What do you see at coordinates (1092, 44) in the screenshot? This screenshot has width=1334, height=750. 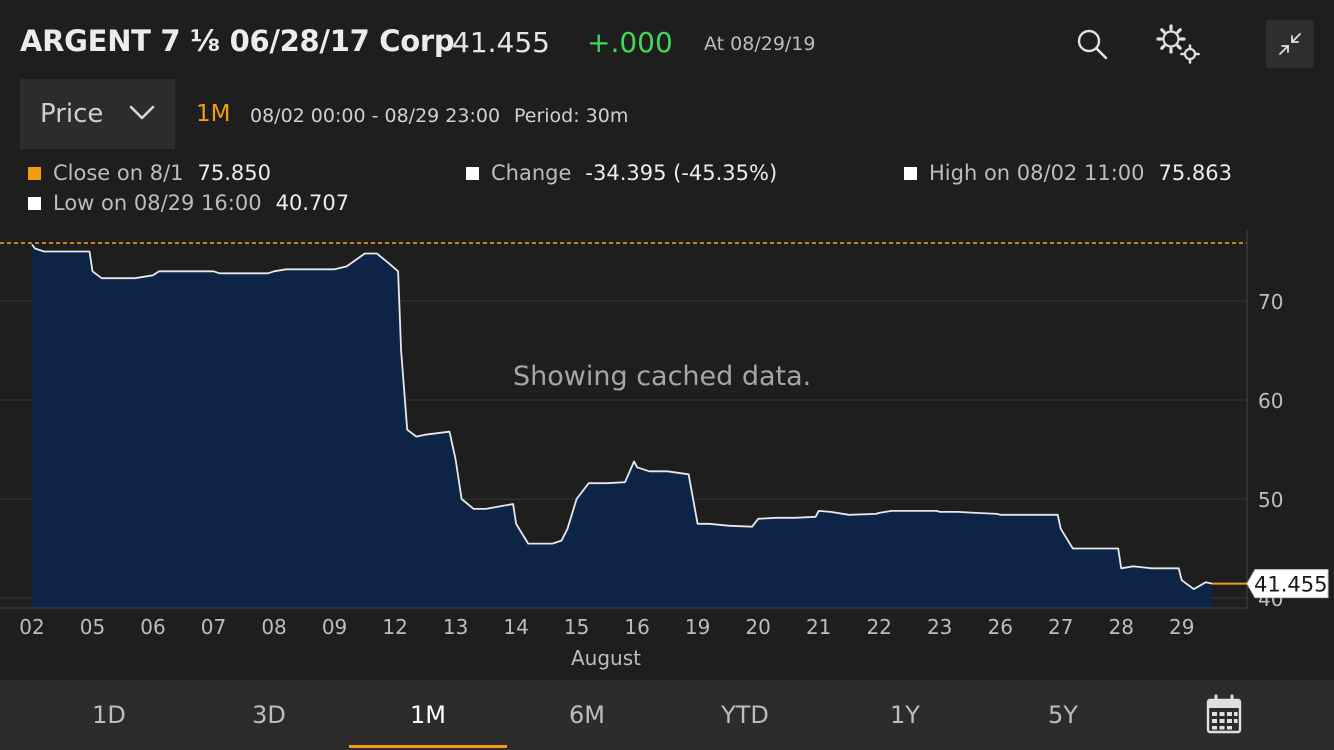 I see `search-icon` at bounding box center [1092, 44].